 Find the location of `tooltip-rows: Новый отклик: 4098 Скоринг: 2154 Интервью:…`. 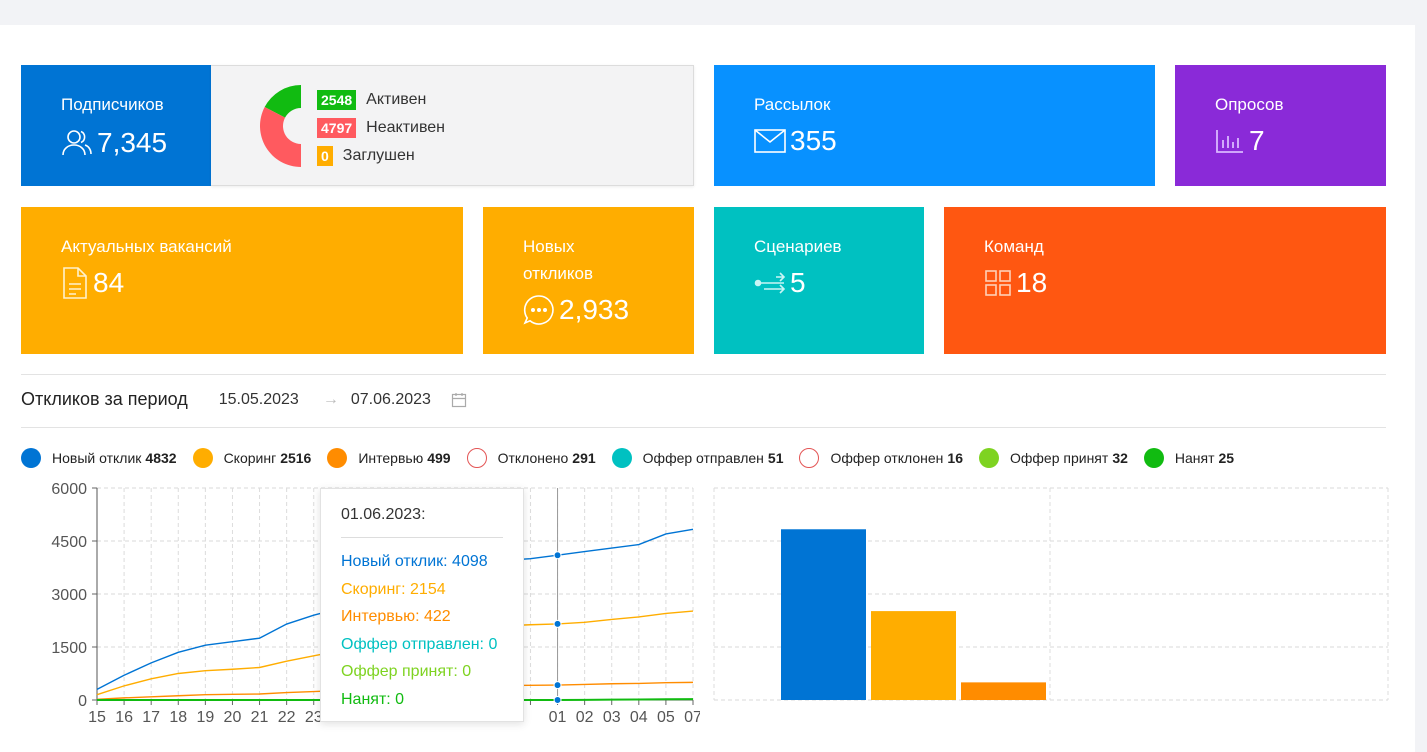

tooltip-rows: Новый отклик: 4098 Скоринг: 2154 Интервью:… is located at coordinates (422, 630).